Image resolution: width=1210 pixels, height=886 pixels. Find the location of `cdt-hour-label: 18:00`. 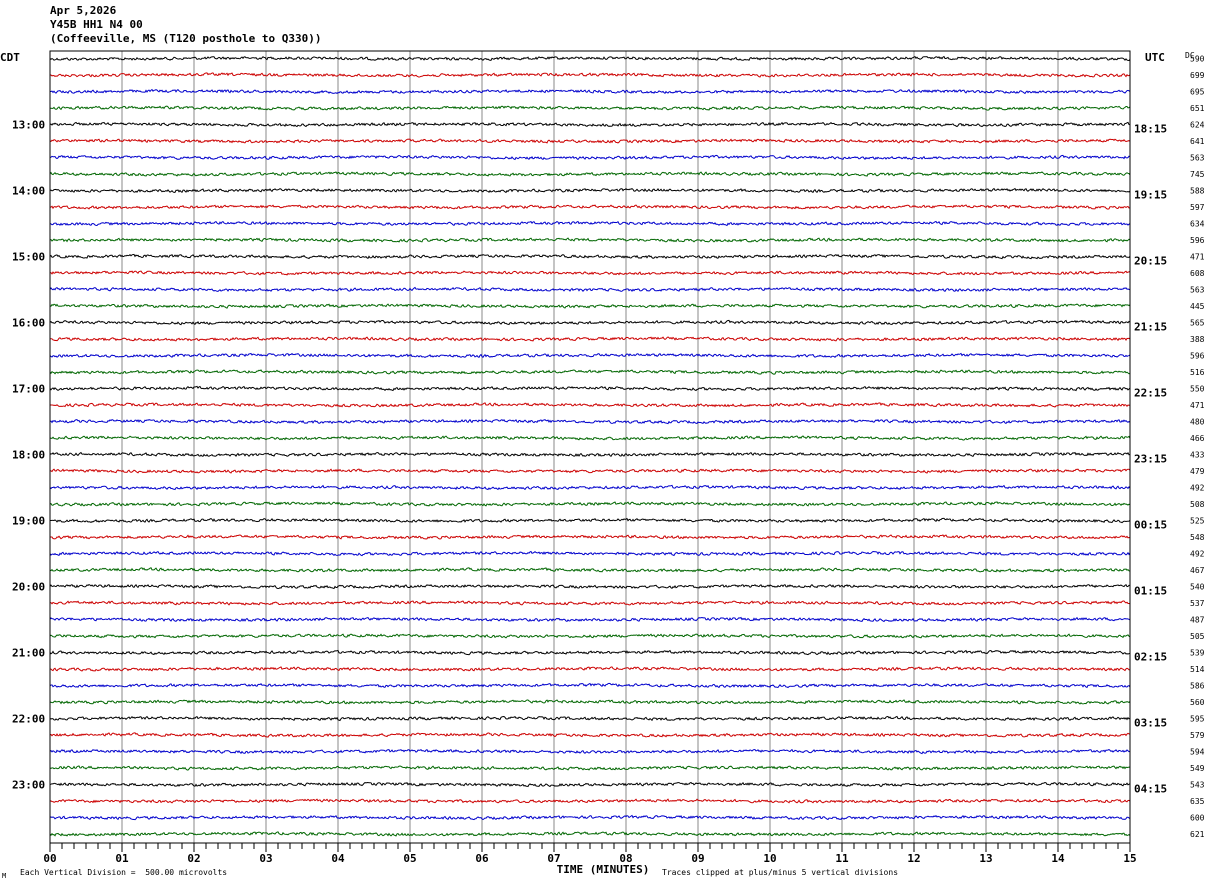

cdt-hour-label: 18:00 is located at coordinates (28, 455).